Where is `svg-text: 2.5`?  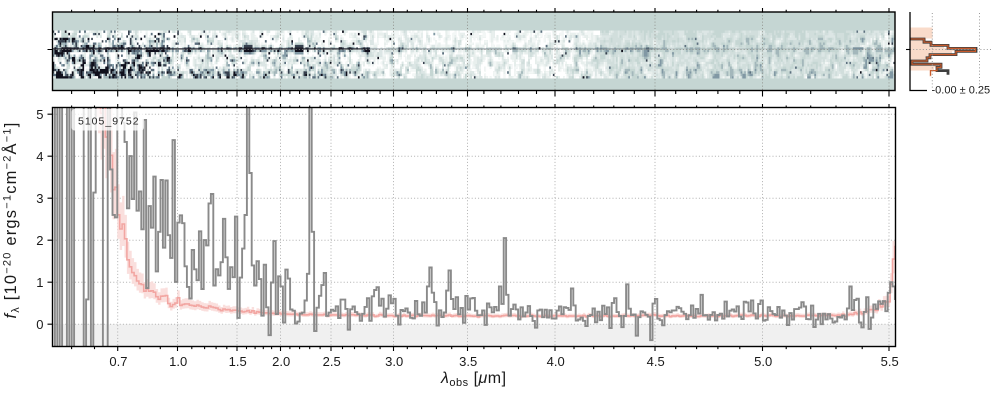 svg-text: 2.5 is located at coordinates (332, 361).